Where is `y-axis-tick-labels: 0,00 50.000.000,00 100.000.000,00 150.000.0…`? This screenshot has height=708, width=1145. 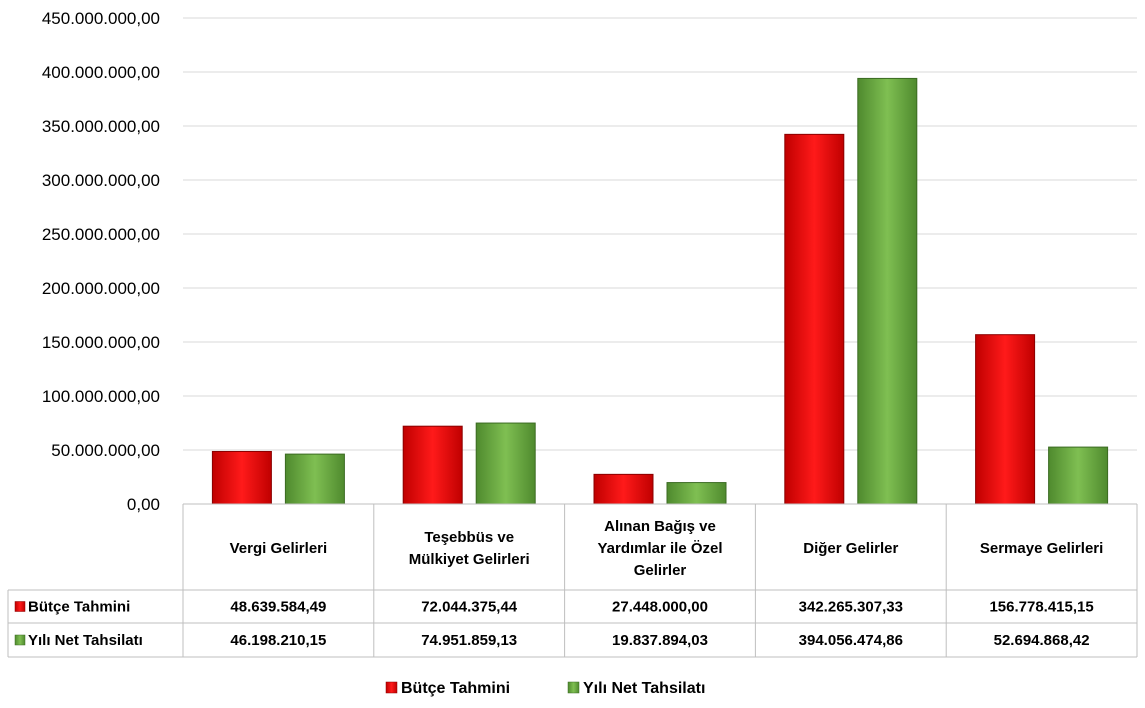 y-axis-tick-labels: 0,00 50.000.000,00 100.000.000,00 150.000.0… is located at coordinates (101, 261).